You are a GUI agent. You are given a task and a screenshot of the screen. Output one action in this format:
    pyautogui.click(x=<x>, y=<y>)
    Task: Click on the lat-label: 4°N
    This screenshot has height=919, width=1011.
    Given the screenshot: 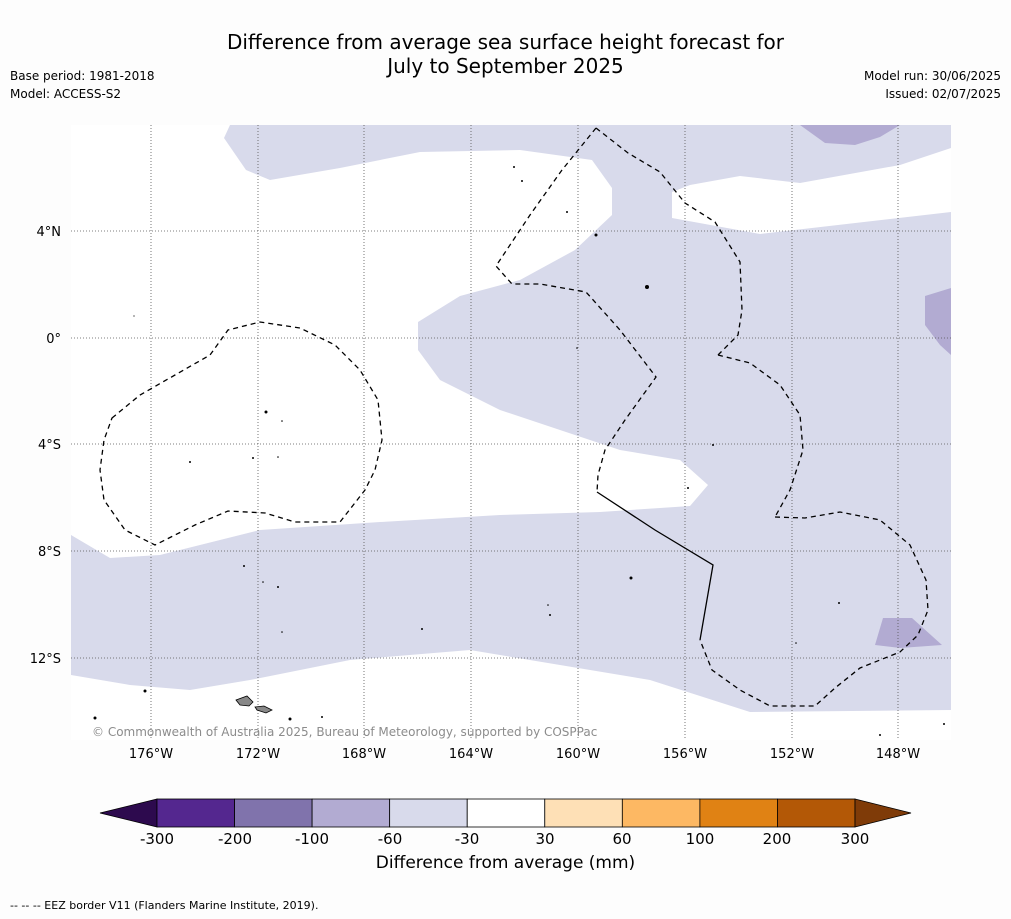 What is the action you would take?
    pyautogui.click(x=49, y=232)
    